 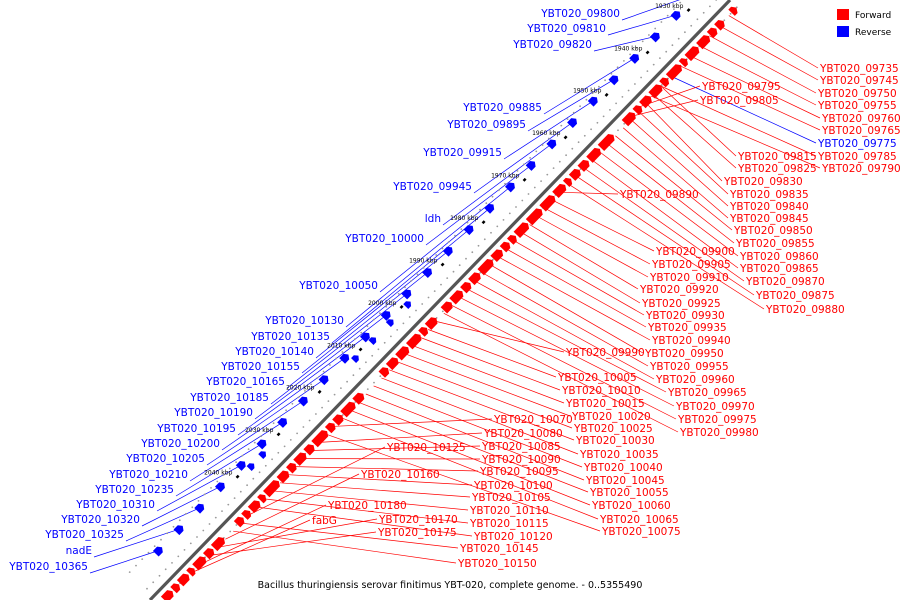 What do you see at coordinates (777, 169) in the screenshot?
I see `forward-gene-label: YBT020_09825` at bounding box center [777, 169].